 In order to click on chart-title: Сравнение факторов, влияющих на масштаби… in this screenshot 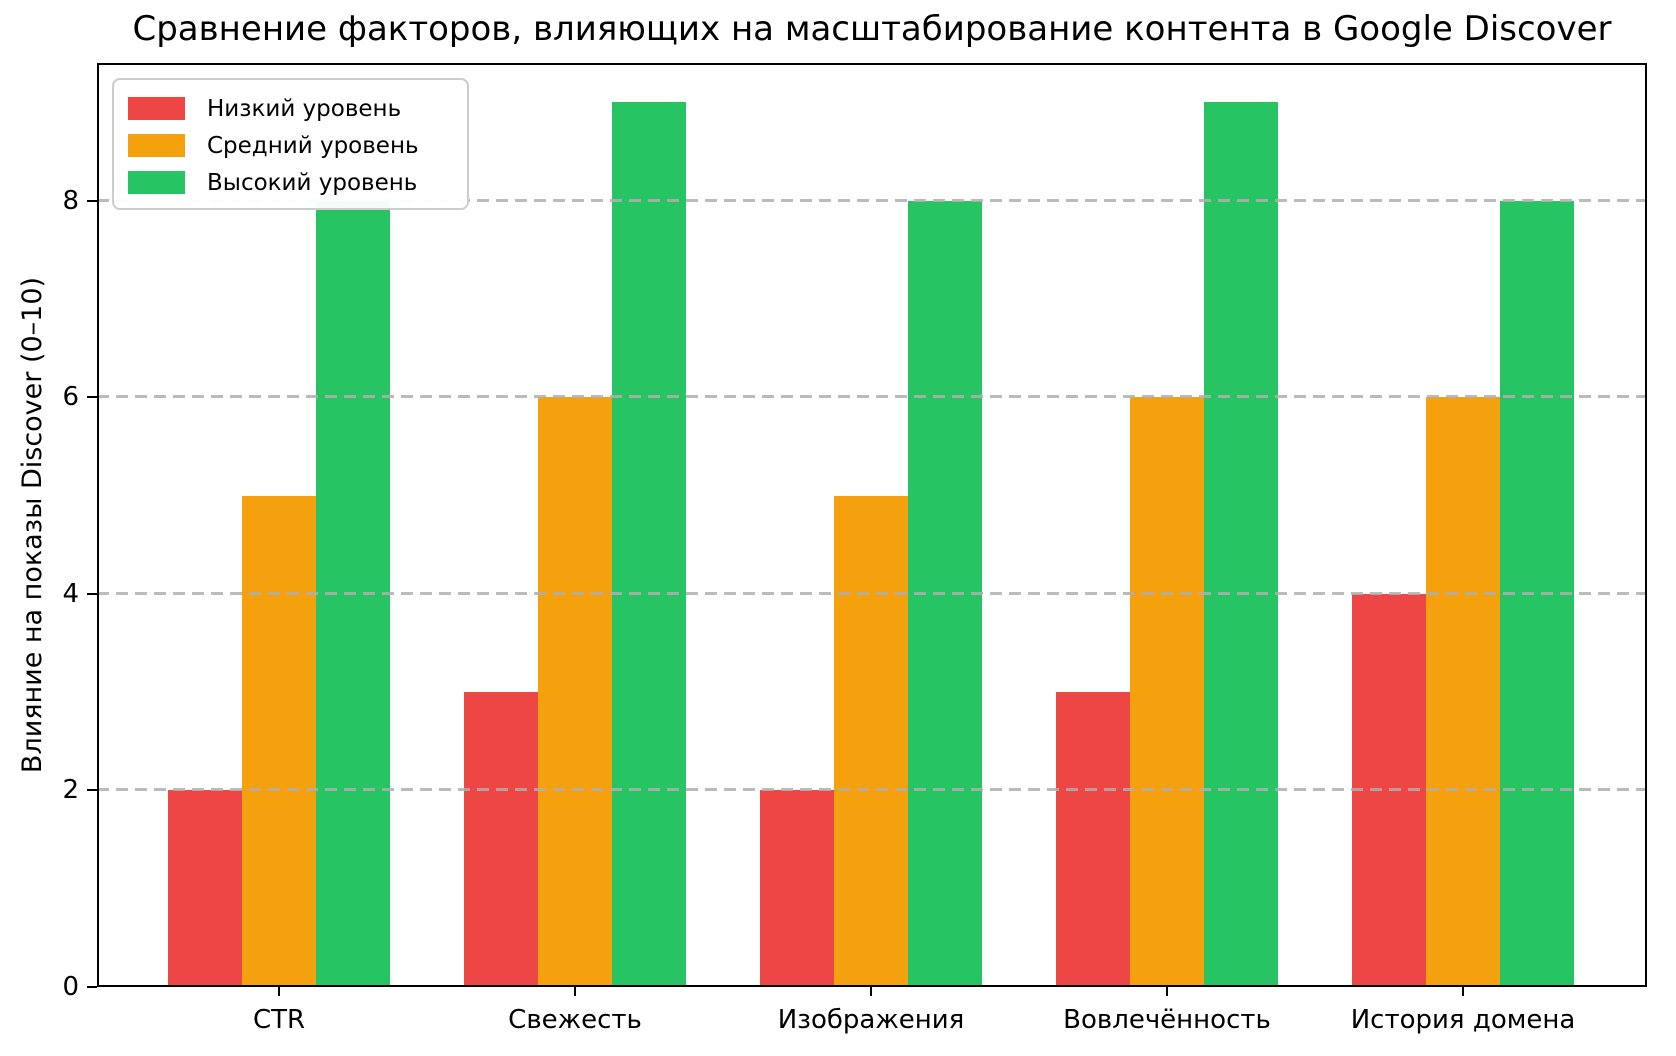, I will do `click(872, 29)`.